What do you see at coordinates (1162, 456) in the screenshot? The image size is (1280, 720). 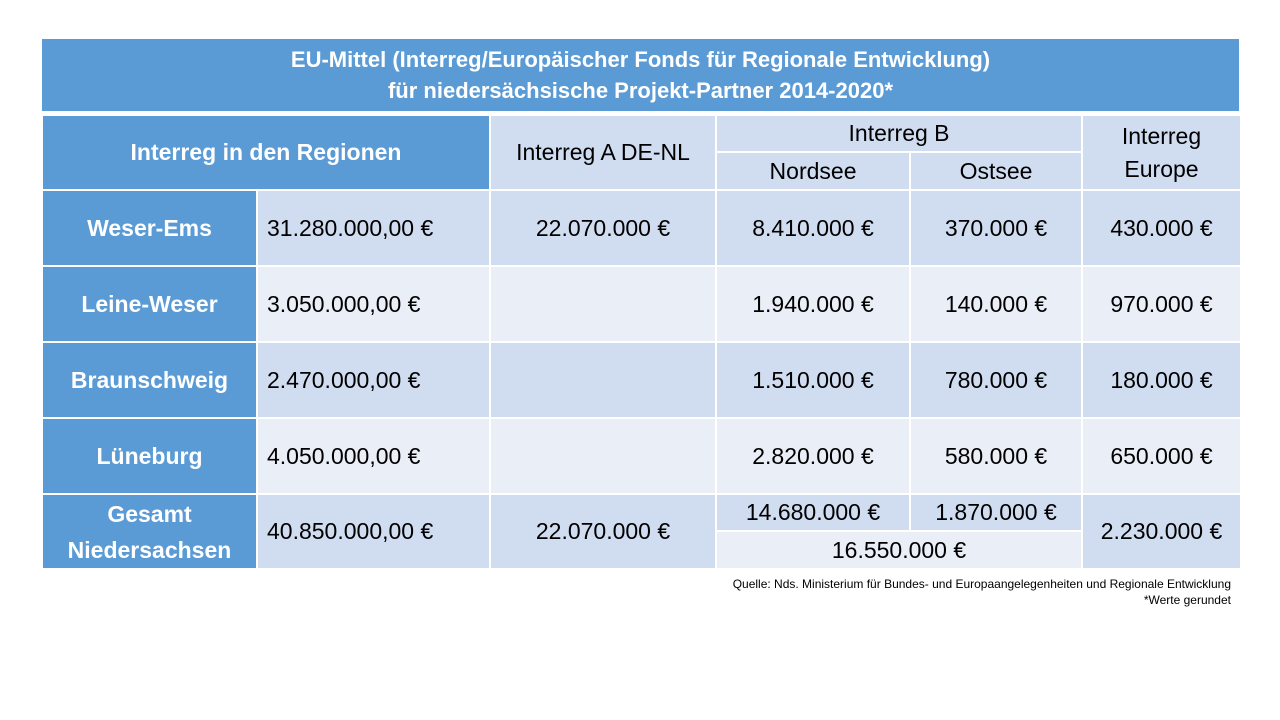 I see `cell-europe: 650.000 €` at bounding box center [1162, 456].